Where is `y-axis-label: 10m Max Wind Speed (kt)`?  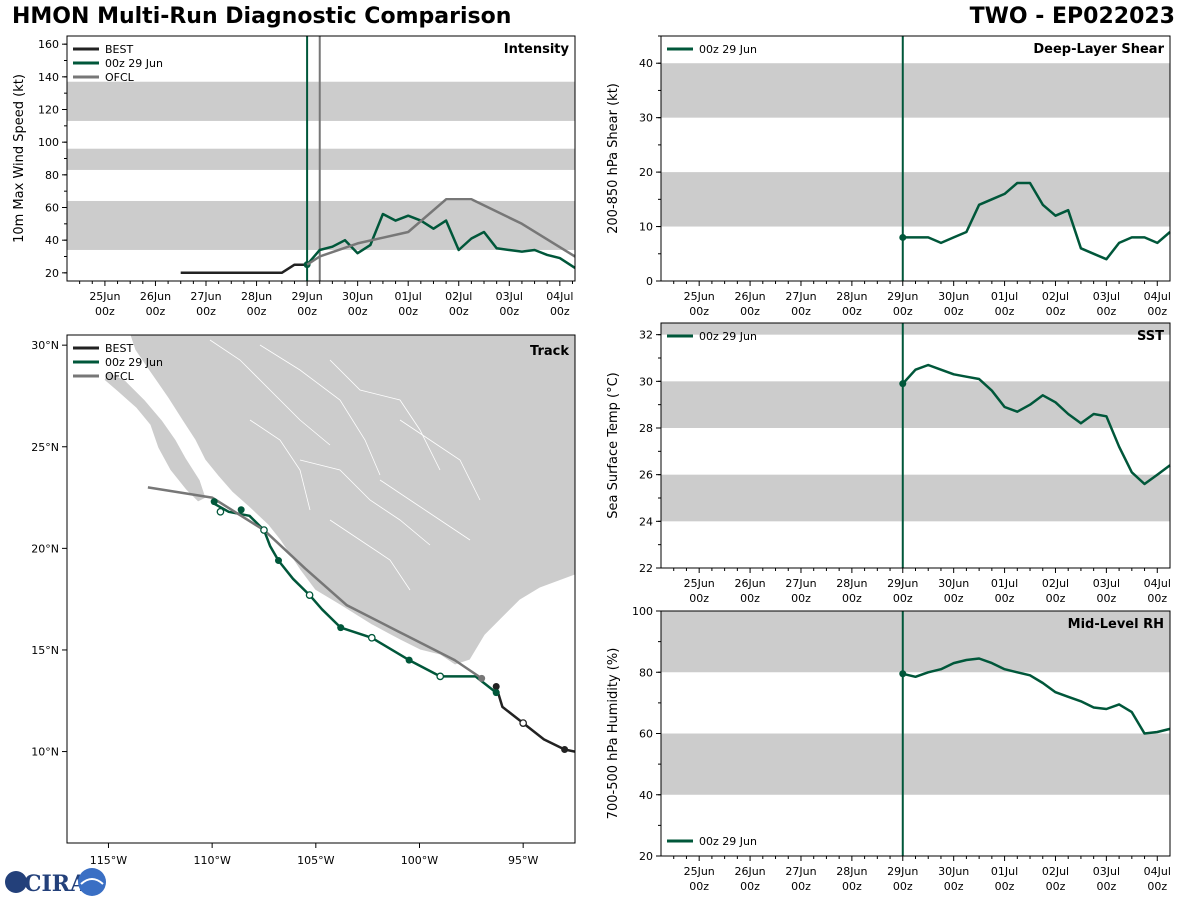
y-axis-label: 10m Max Wind Speed (kt) is located at coordinates (19, 158).